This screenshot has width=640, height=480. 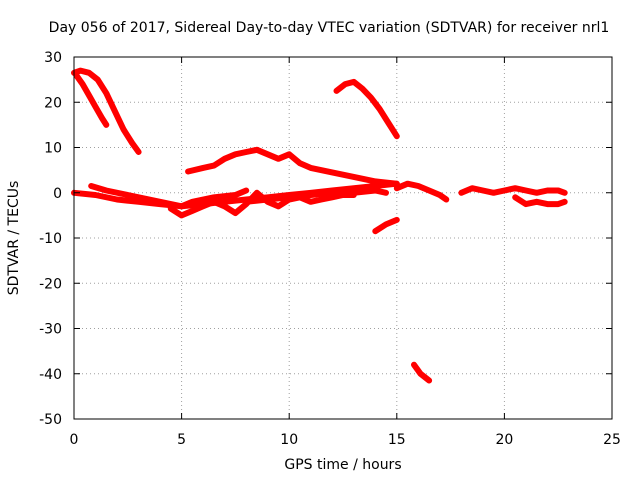 What do you see at coordinates (50, 375) in the screenshot?
I see `y-tick-label: -40` at bounding box center [50, 375].